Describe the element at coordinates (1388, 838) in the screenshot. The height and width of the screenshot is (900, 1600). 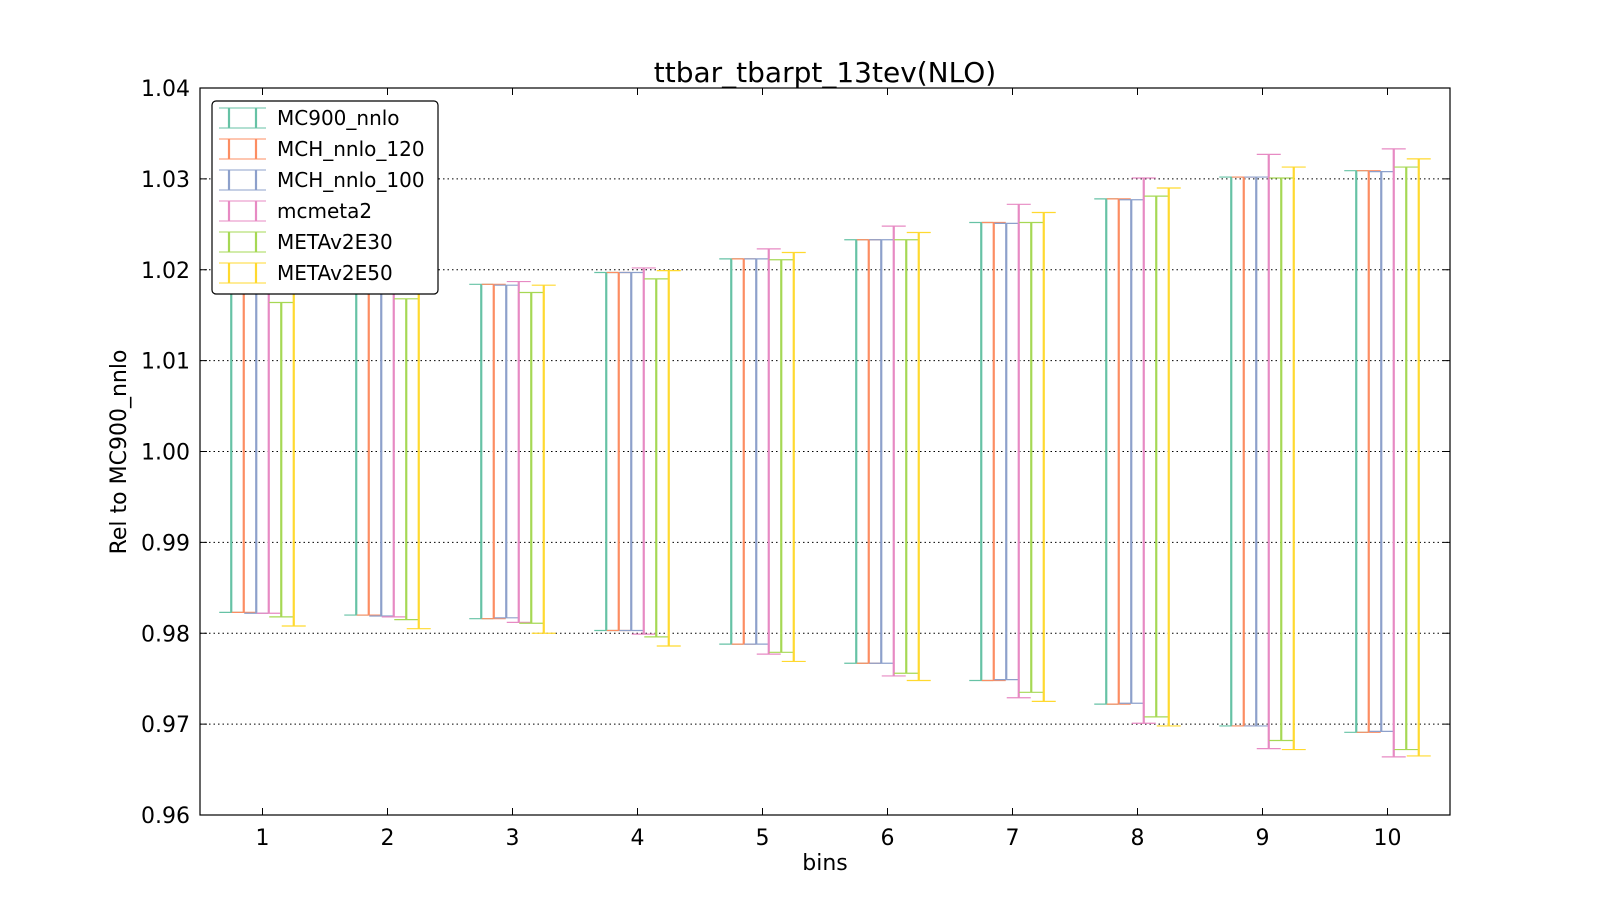
I see `x-tick-label: 10` at that location.